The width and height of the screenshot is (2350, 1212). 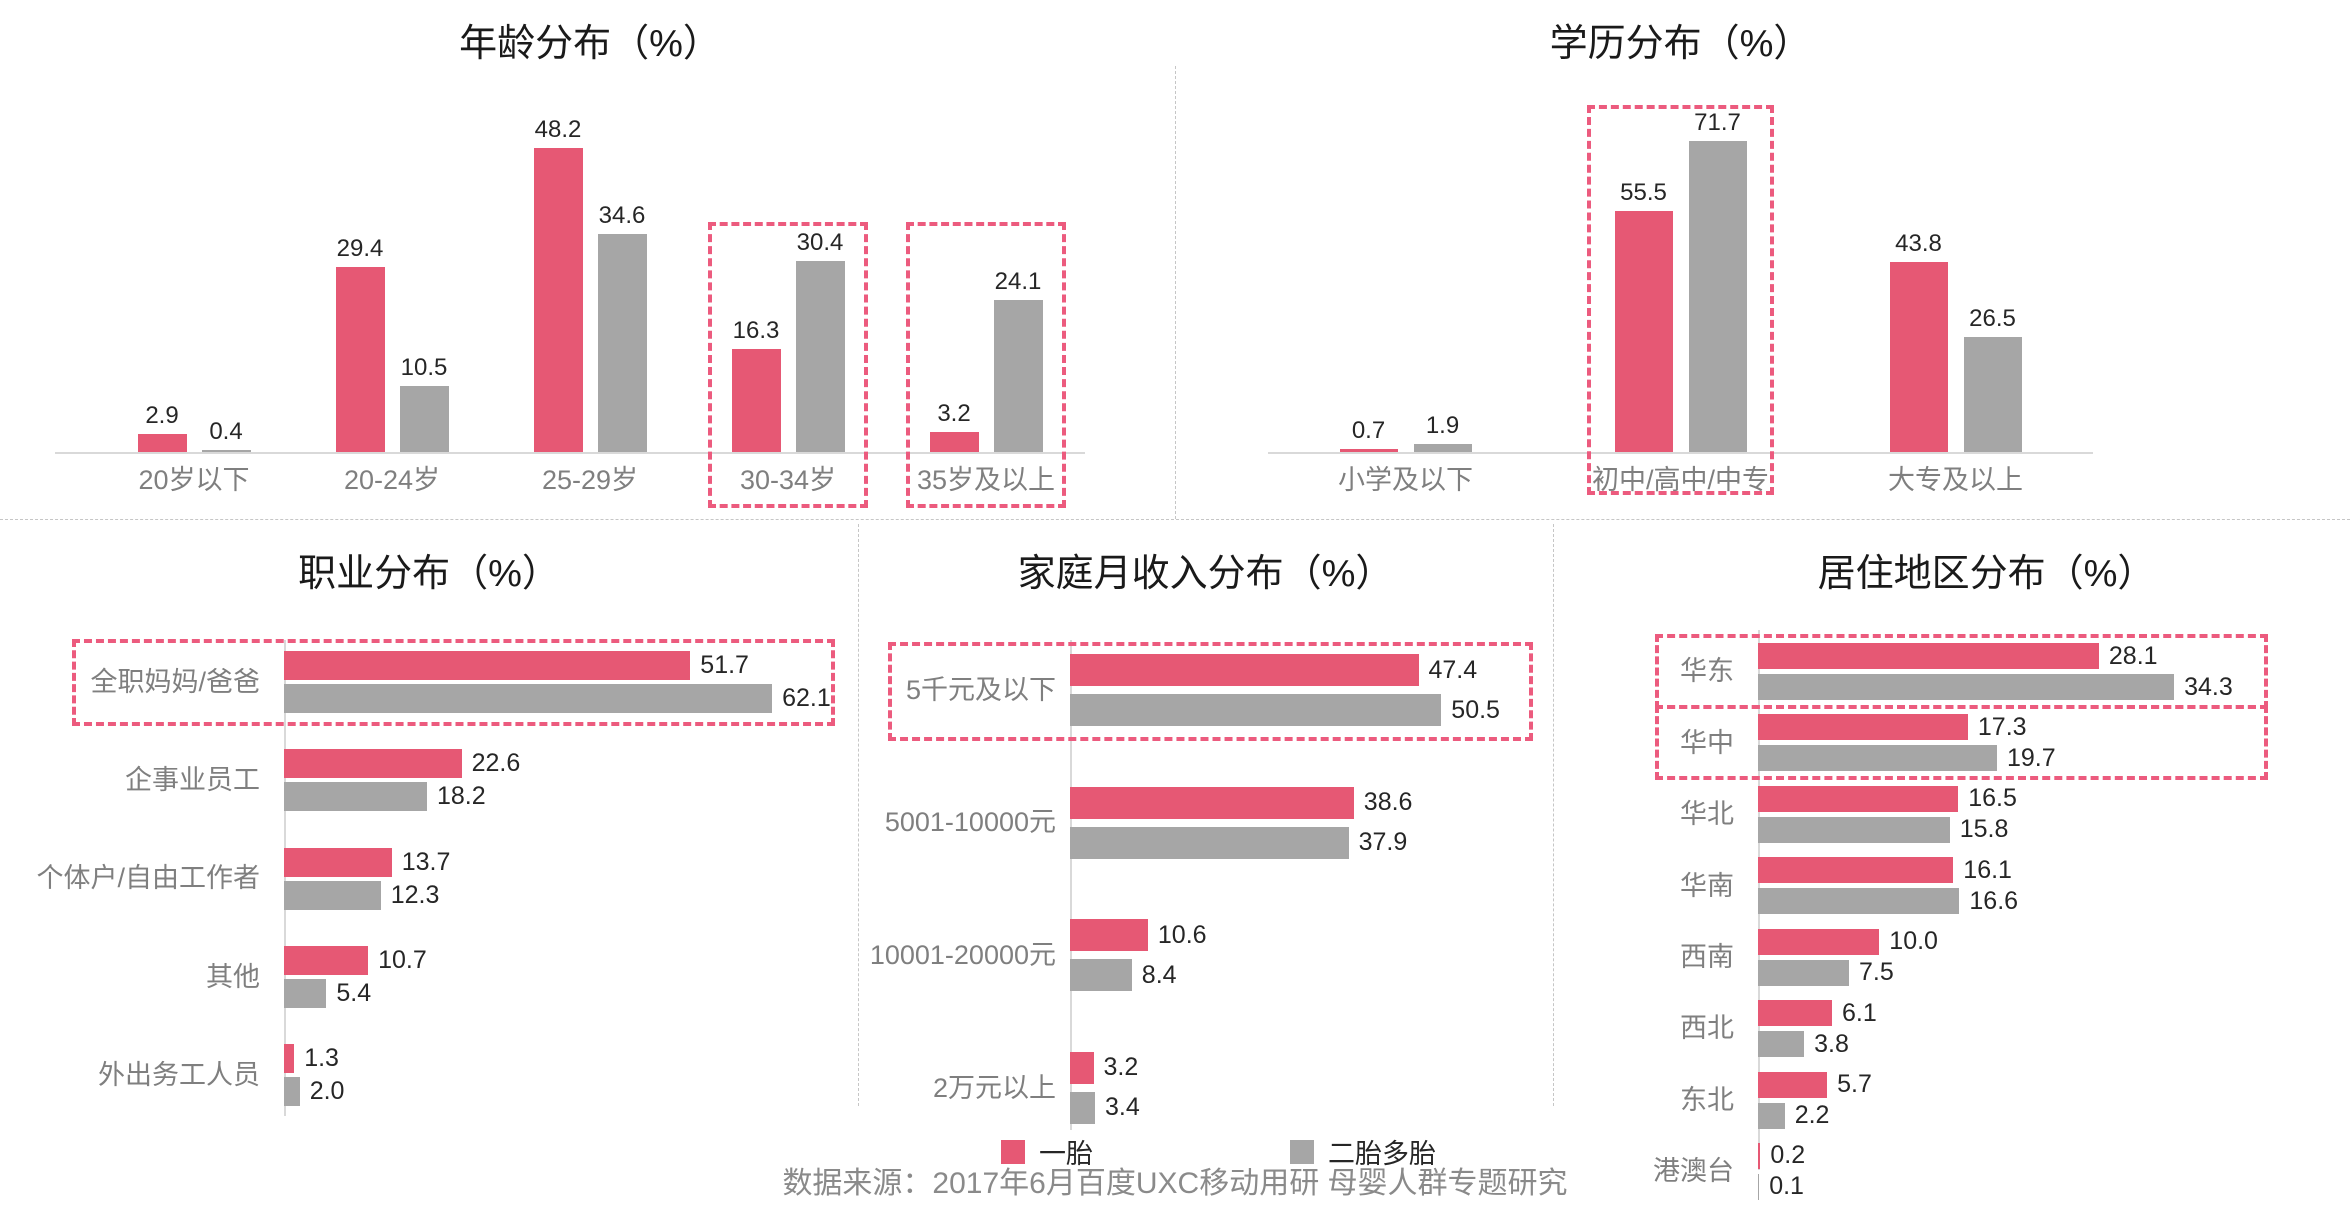 I want to click on row-bars: 22.6 18.2, so click(x=571, y=780).